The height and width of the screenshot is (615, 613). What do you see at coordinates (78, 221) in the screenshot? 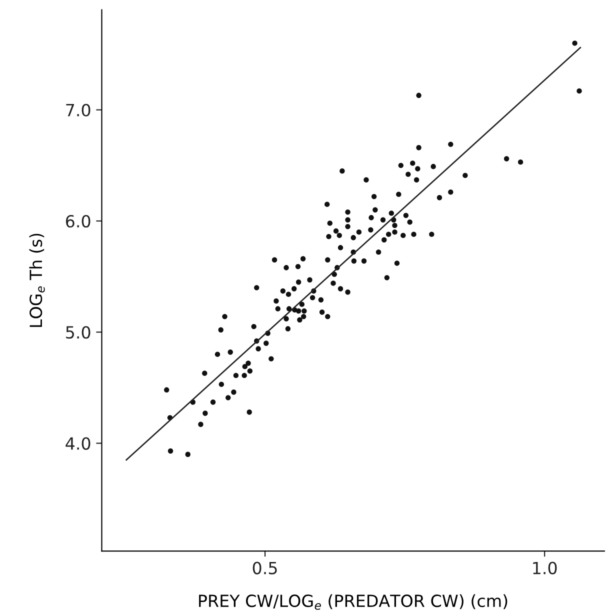
I see `y-tick-label: 6.0` at bounding box center [78, 221].